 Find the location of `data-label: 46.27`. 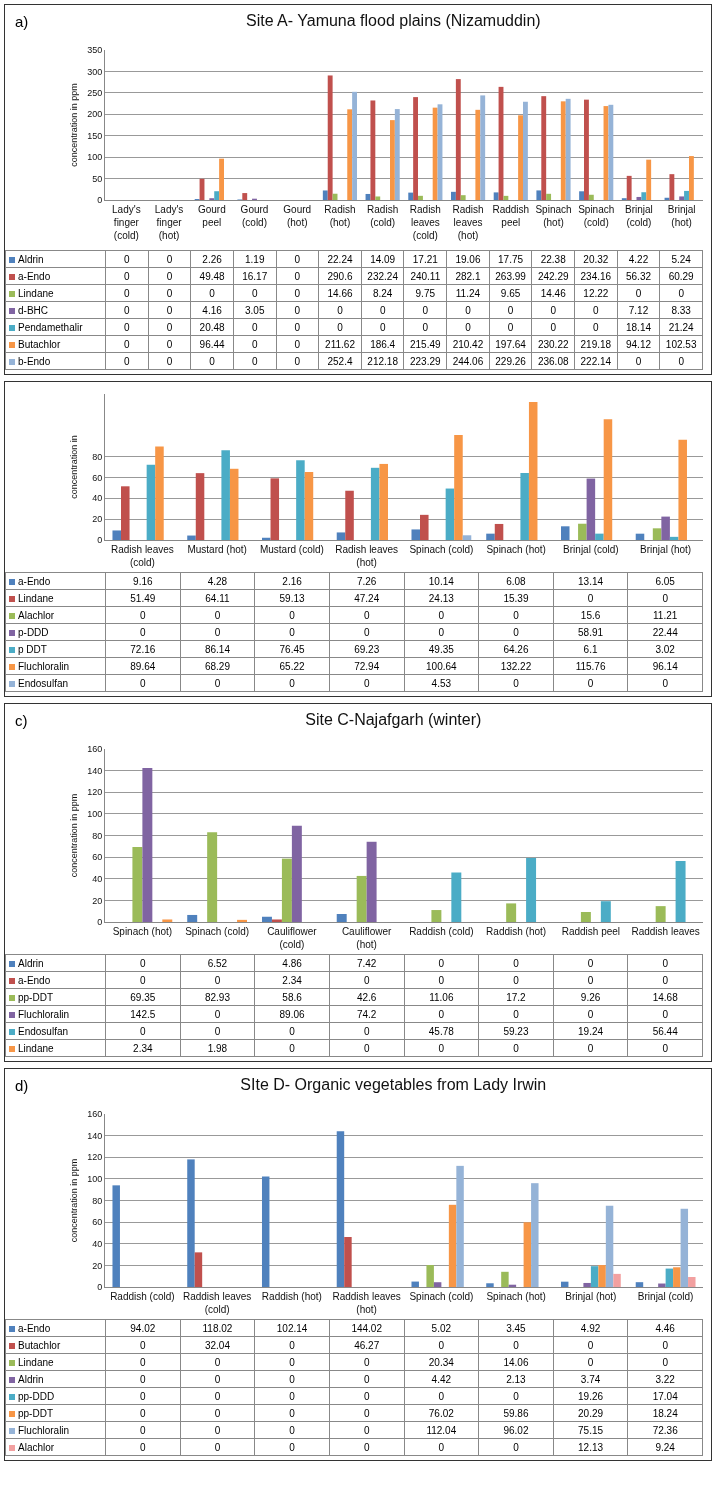

data-label: 46.27 is located at coordinates (366, 1345).